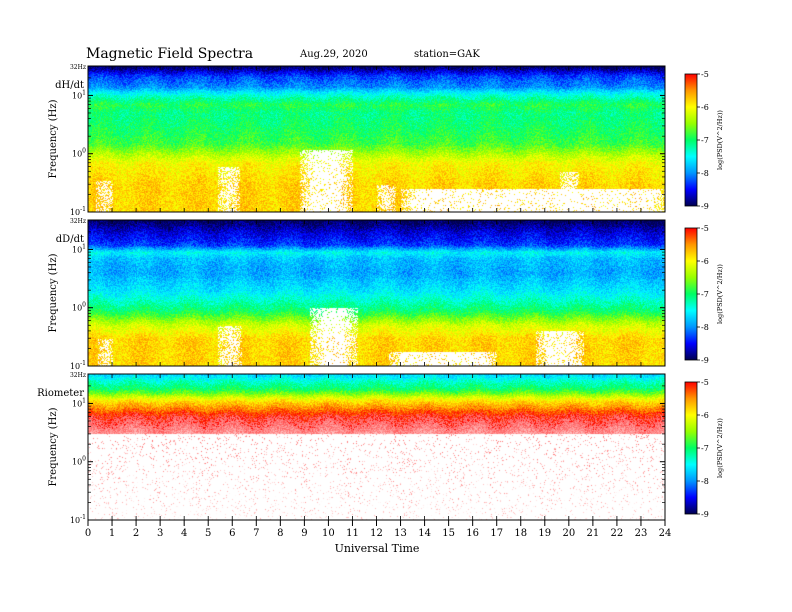  Describe the element at coordinates (112, 533) in the screenshot. I see `x-tick-label: 1` at that location.